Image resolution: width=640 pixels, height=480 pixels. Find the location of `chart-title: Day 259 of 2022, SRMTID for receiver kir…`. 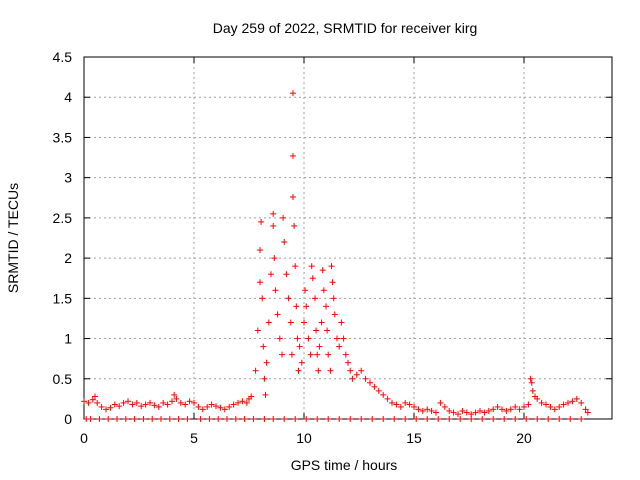

chart-title: Day 259 of 2022, SRMTID for receiver kir… is located at coordinates (345, 28).